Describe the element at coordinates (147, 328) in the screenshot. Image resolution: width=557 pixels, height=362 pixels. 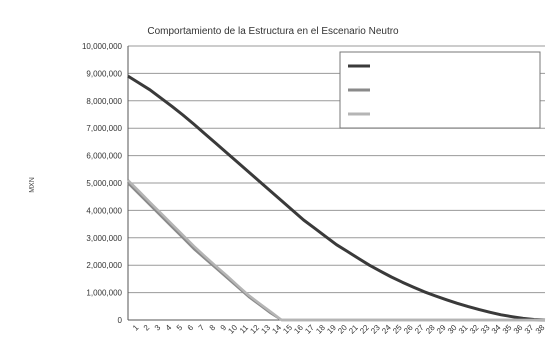
I see `x-tick-label: 2` at that location.